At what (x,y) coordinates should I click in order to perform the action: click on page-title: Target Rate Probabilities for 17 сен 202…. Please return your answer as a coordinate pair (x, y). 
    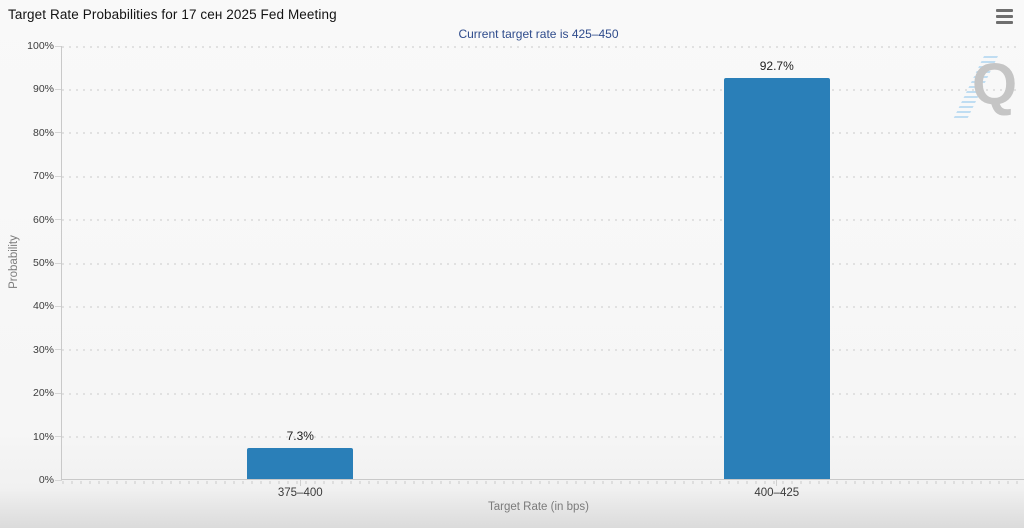
    Looking at the image, I should click on (172, 14).